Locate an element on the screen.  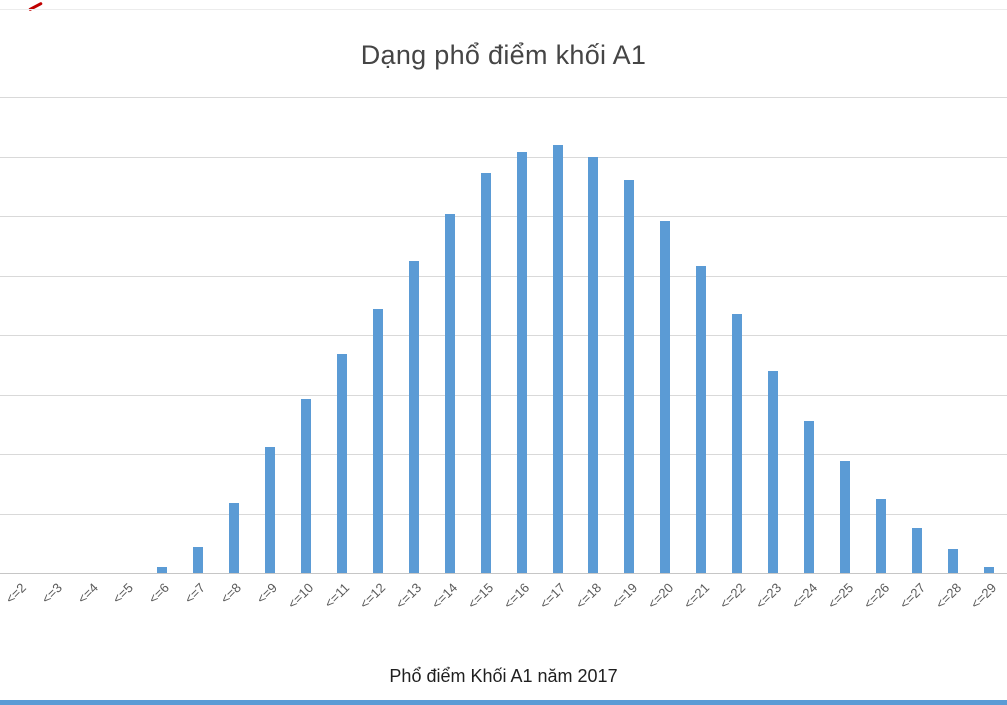
x-label-slot: <=28 is located at coordinates (951, 609).